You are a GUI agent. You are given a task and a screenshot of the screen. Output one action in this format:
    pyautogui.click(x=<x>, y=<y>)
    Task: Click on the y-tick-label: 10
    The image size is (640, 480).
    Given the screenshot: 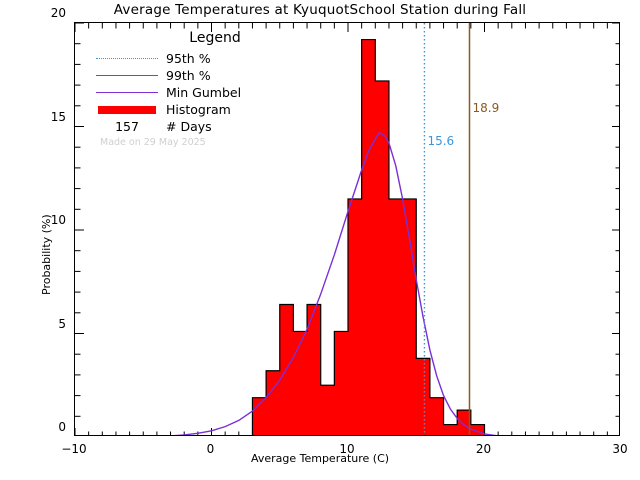 What is the action you would take?
    pyautogui.click(x=58, y=220)
    